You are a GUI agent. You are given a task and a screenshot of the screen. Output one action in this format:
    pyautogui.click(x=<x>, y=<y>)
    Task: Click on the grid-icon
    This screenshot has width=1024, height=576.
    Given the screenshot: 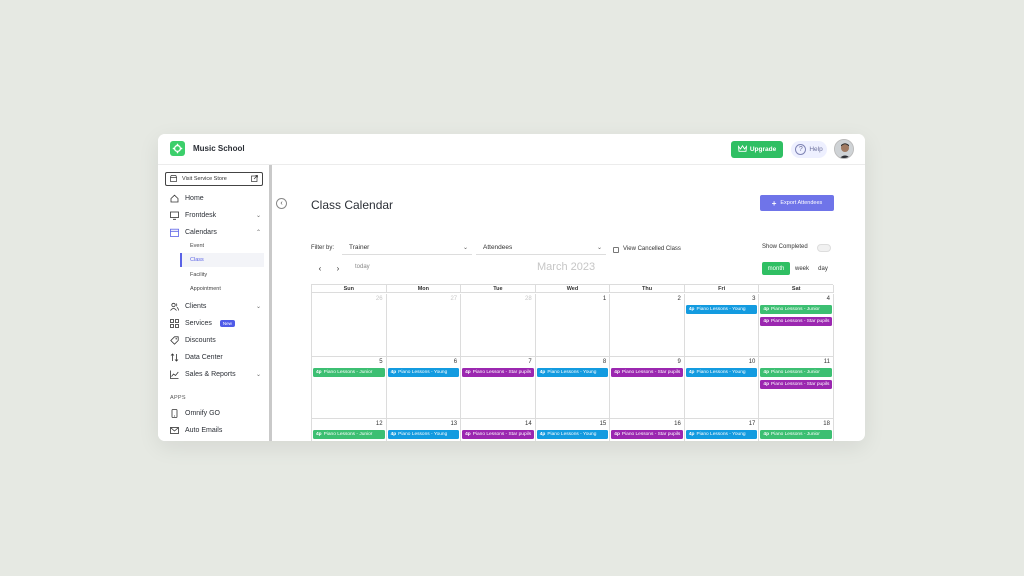 What is the action you would take?
    pyautogui.click(x=174, y=323)
    